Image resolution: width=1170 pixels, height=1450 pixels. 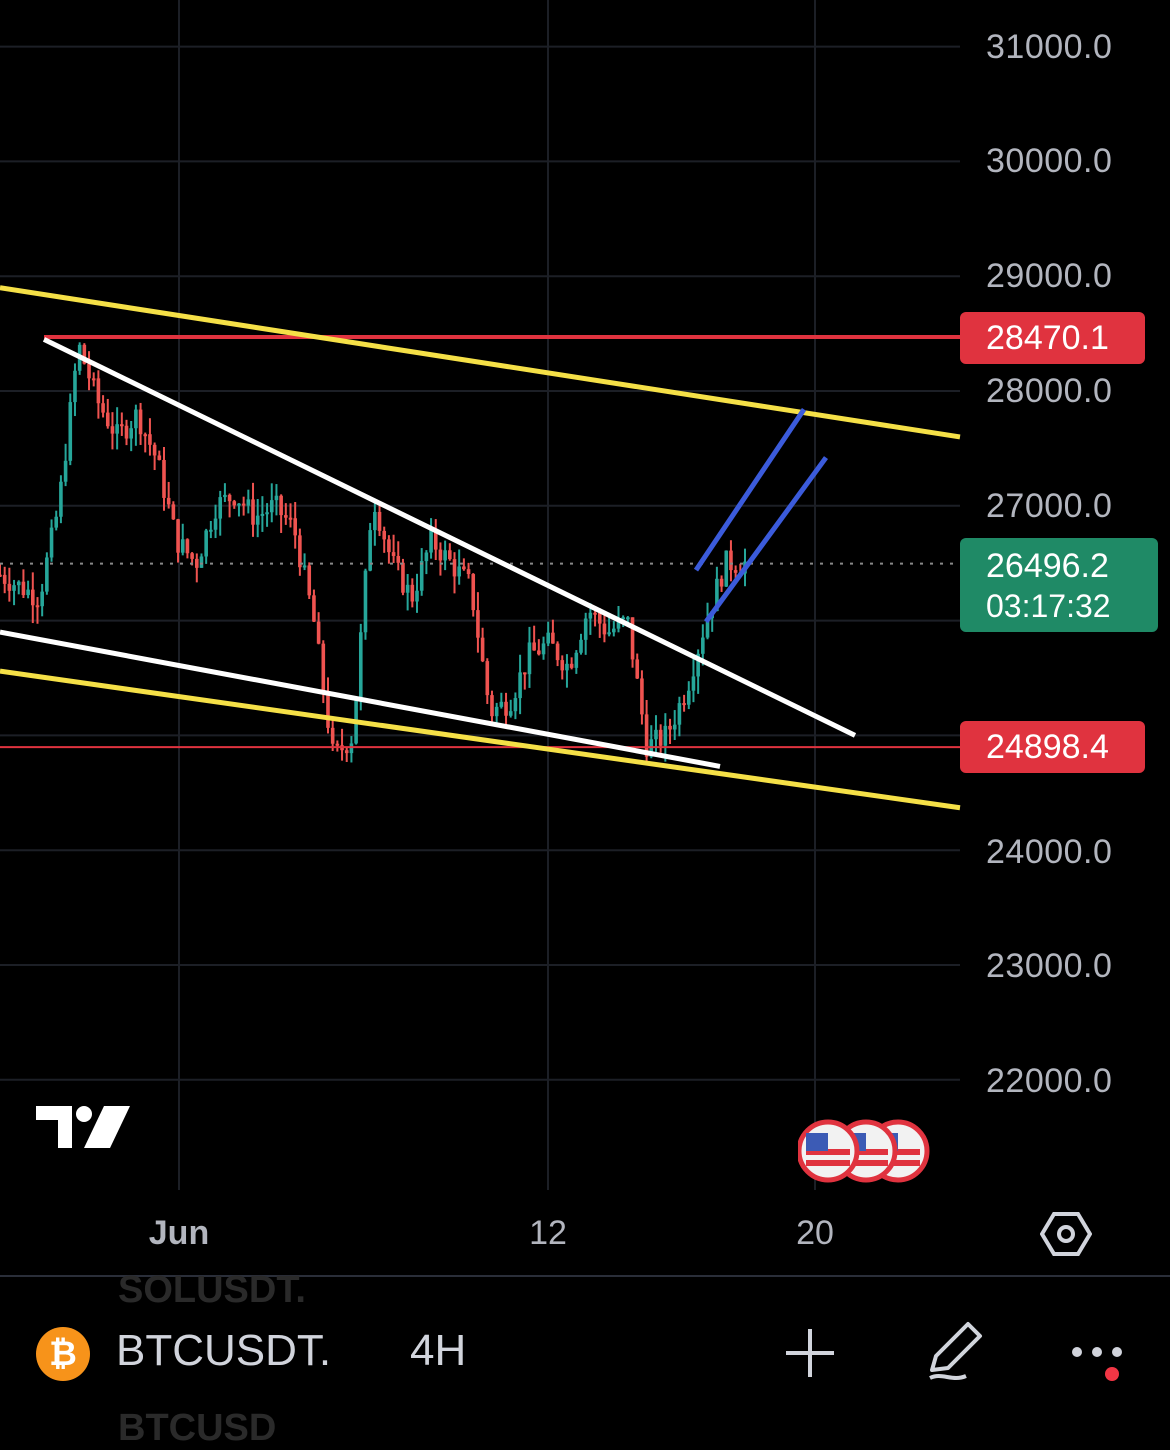 I want to click on bar-countdown: 03:17:32, so click(x=1048, y=606).